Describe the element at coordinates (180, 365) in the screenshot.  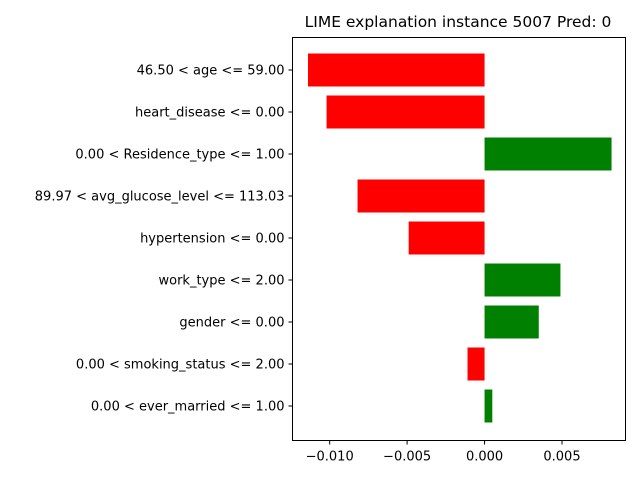
I see `y-tick-label-7: 0.00 < smoking_status <= 2.00` at that location.